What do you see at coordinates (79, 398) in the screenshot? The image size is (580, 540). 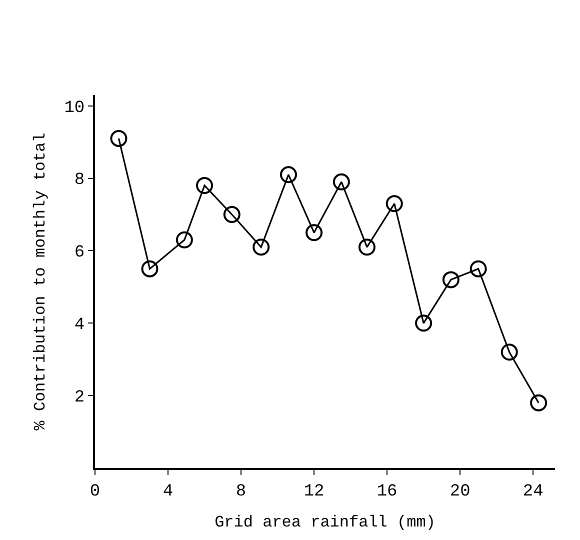 I see `y-tick-label: 2` at bounding box center [79, 398].